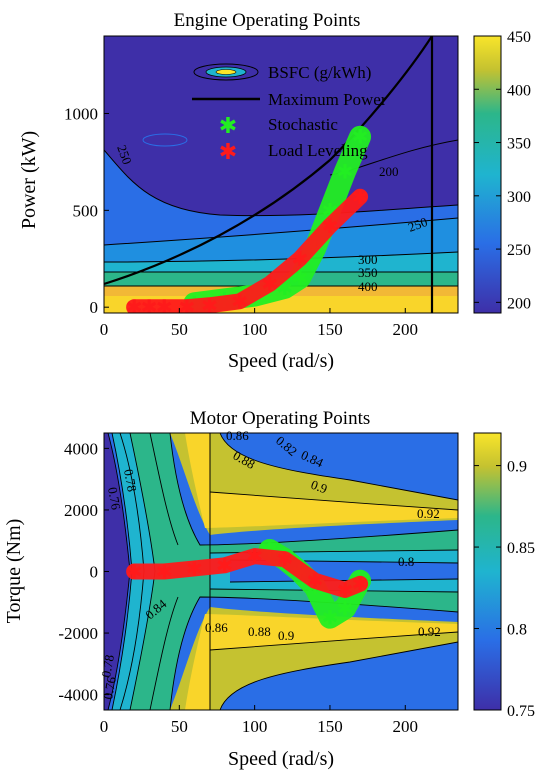  What do you see at coordinates (14, 571) in the screenshot?
I see `motor-y-axis-label: Torque (Nm)` at bounding box center [14, 571].